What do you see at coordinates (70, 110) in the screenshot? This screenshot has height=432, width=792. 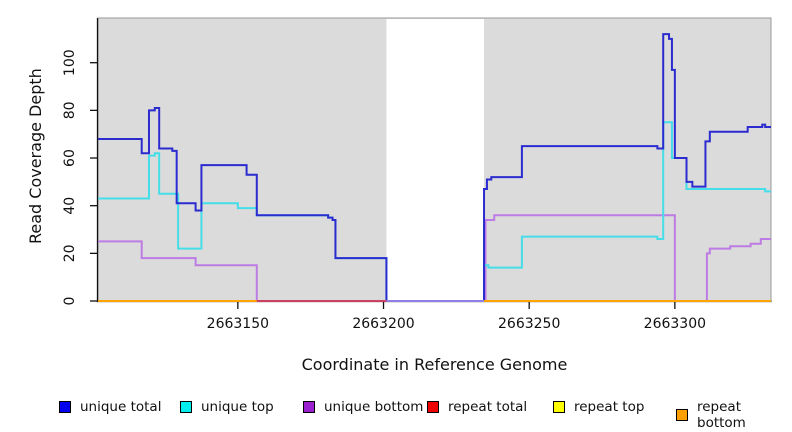 I see `y-tick-label: 80` at bounding box center [70, 110].